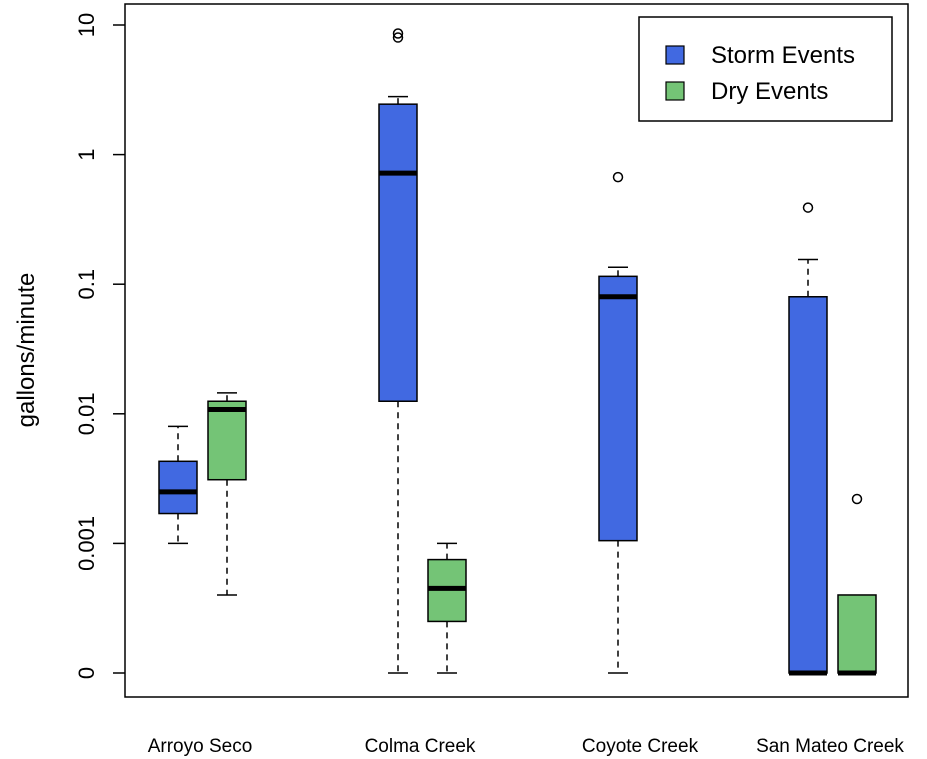 Image resolution: width=927 pixels, height=759 pixels. What do you see at coordinates (86, 154) in the screenshot?
I see `y-tick-label: 1` at bounding box center [86, 154].